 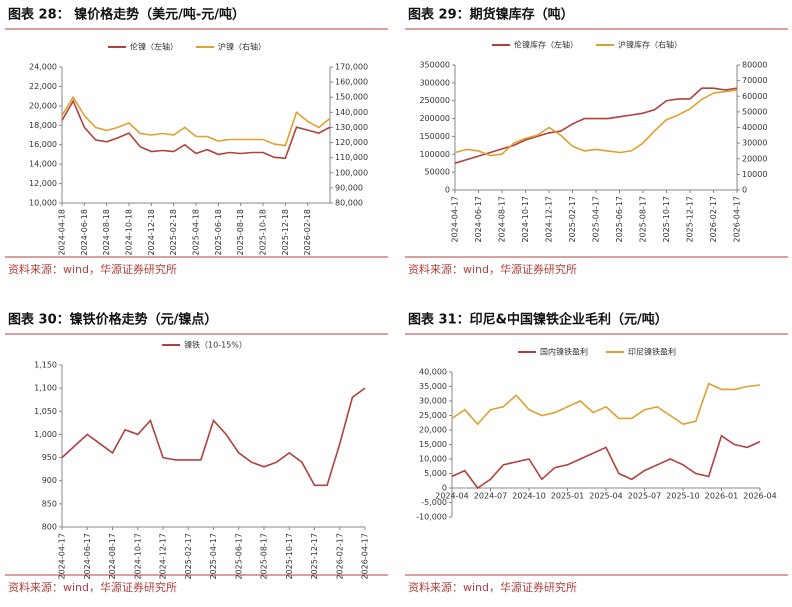 I want to click on chart-title: 图表 30：镍铁价格走势（元/镍点）, so click(x=112, y=320).